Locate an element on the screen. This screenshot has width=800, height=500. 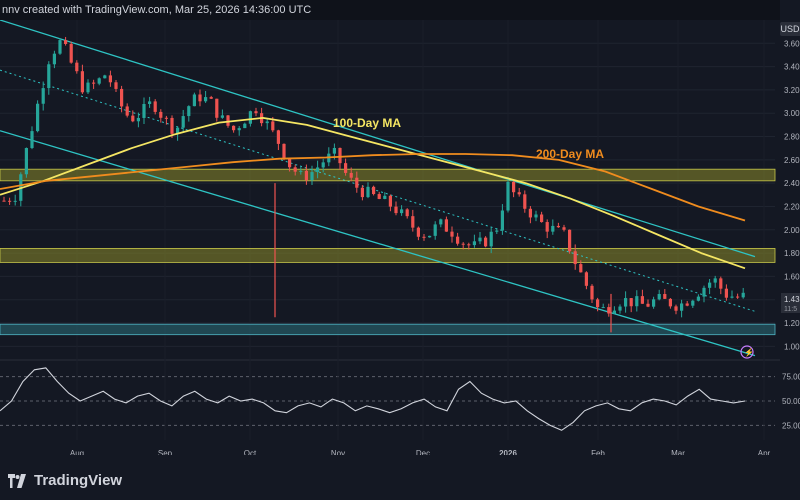
price-axis is located at coordinates (790, 220).